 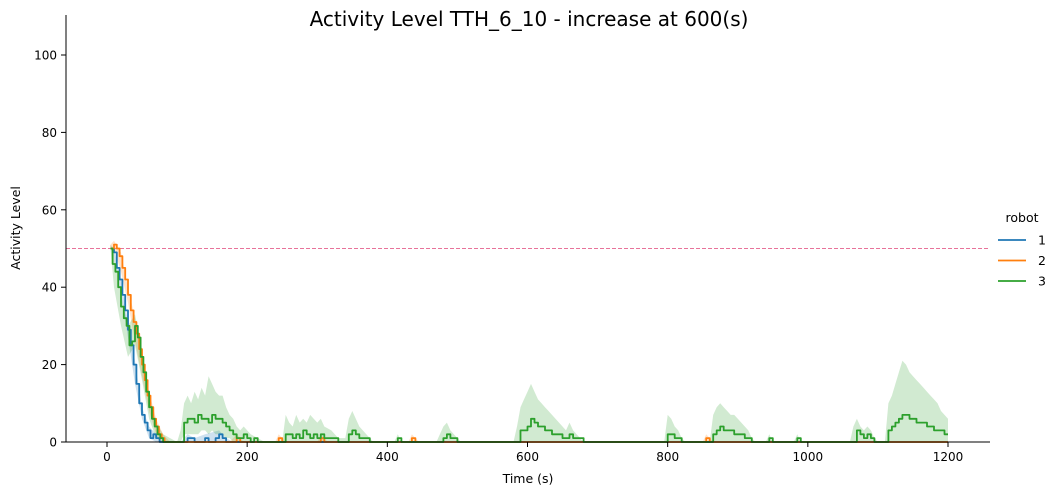 What do you see at coordinates (15, 228) in the screenshot?
I see `y-axis-label: Activity Level` at bounding box center [15, 228].